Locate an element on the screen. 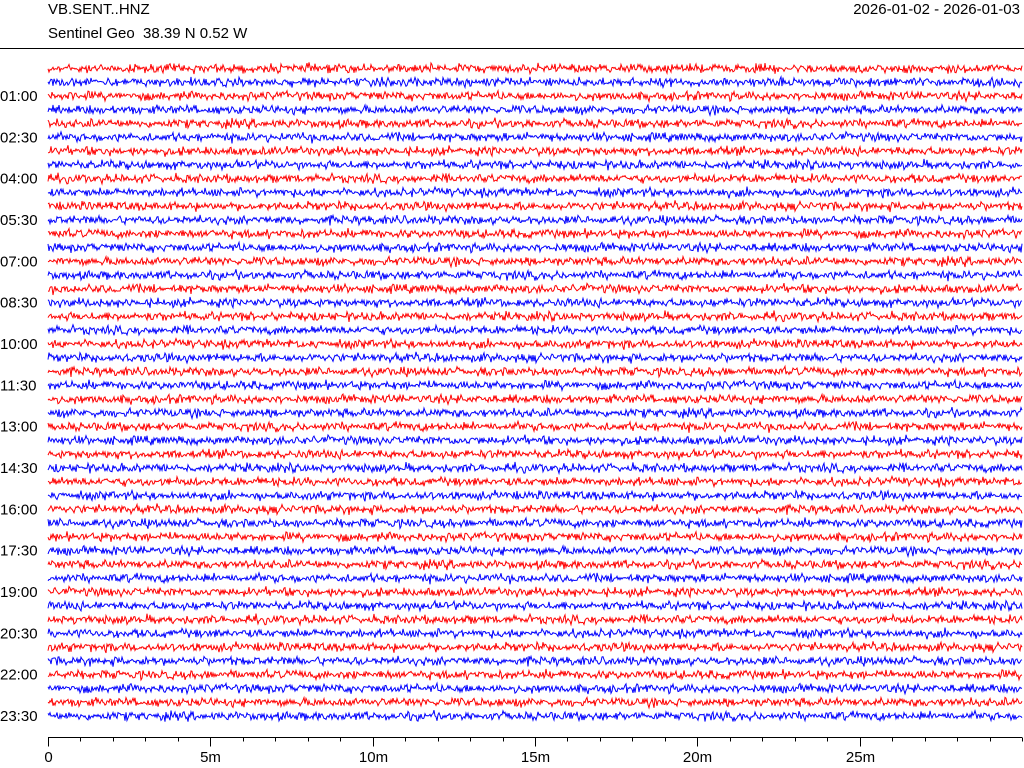 The width and height of the screenshot is (1024, 768). y-tick-label: 10:00 is located at coordinates (19, 344).